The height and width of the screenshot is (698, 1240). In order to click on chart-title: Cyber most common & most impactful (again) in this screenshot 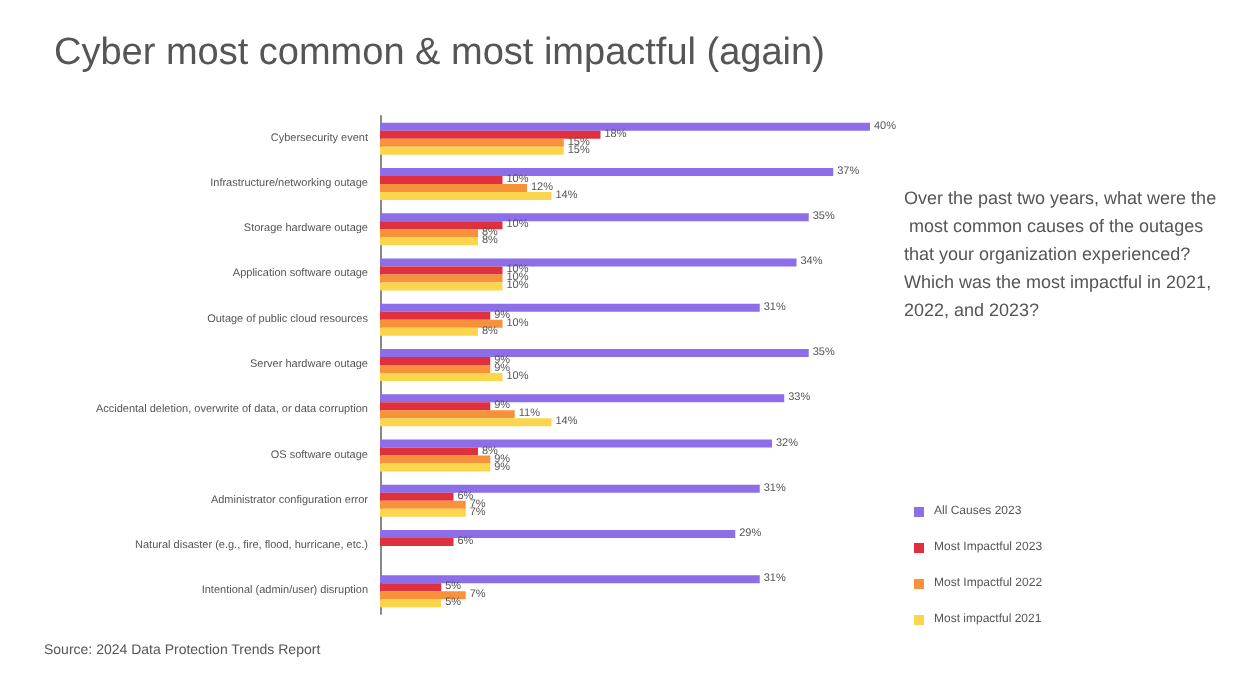, I will do `click(439, 53)`.